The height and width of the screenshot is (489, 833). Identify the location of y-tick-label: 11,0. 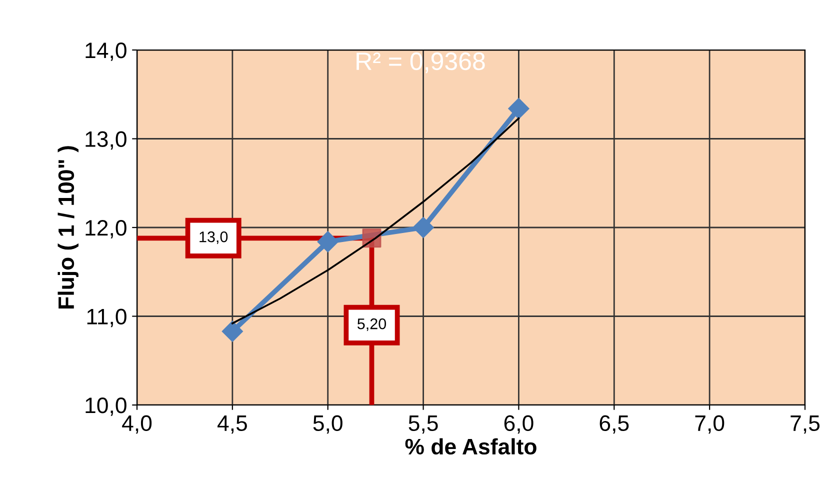
(106, 318).